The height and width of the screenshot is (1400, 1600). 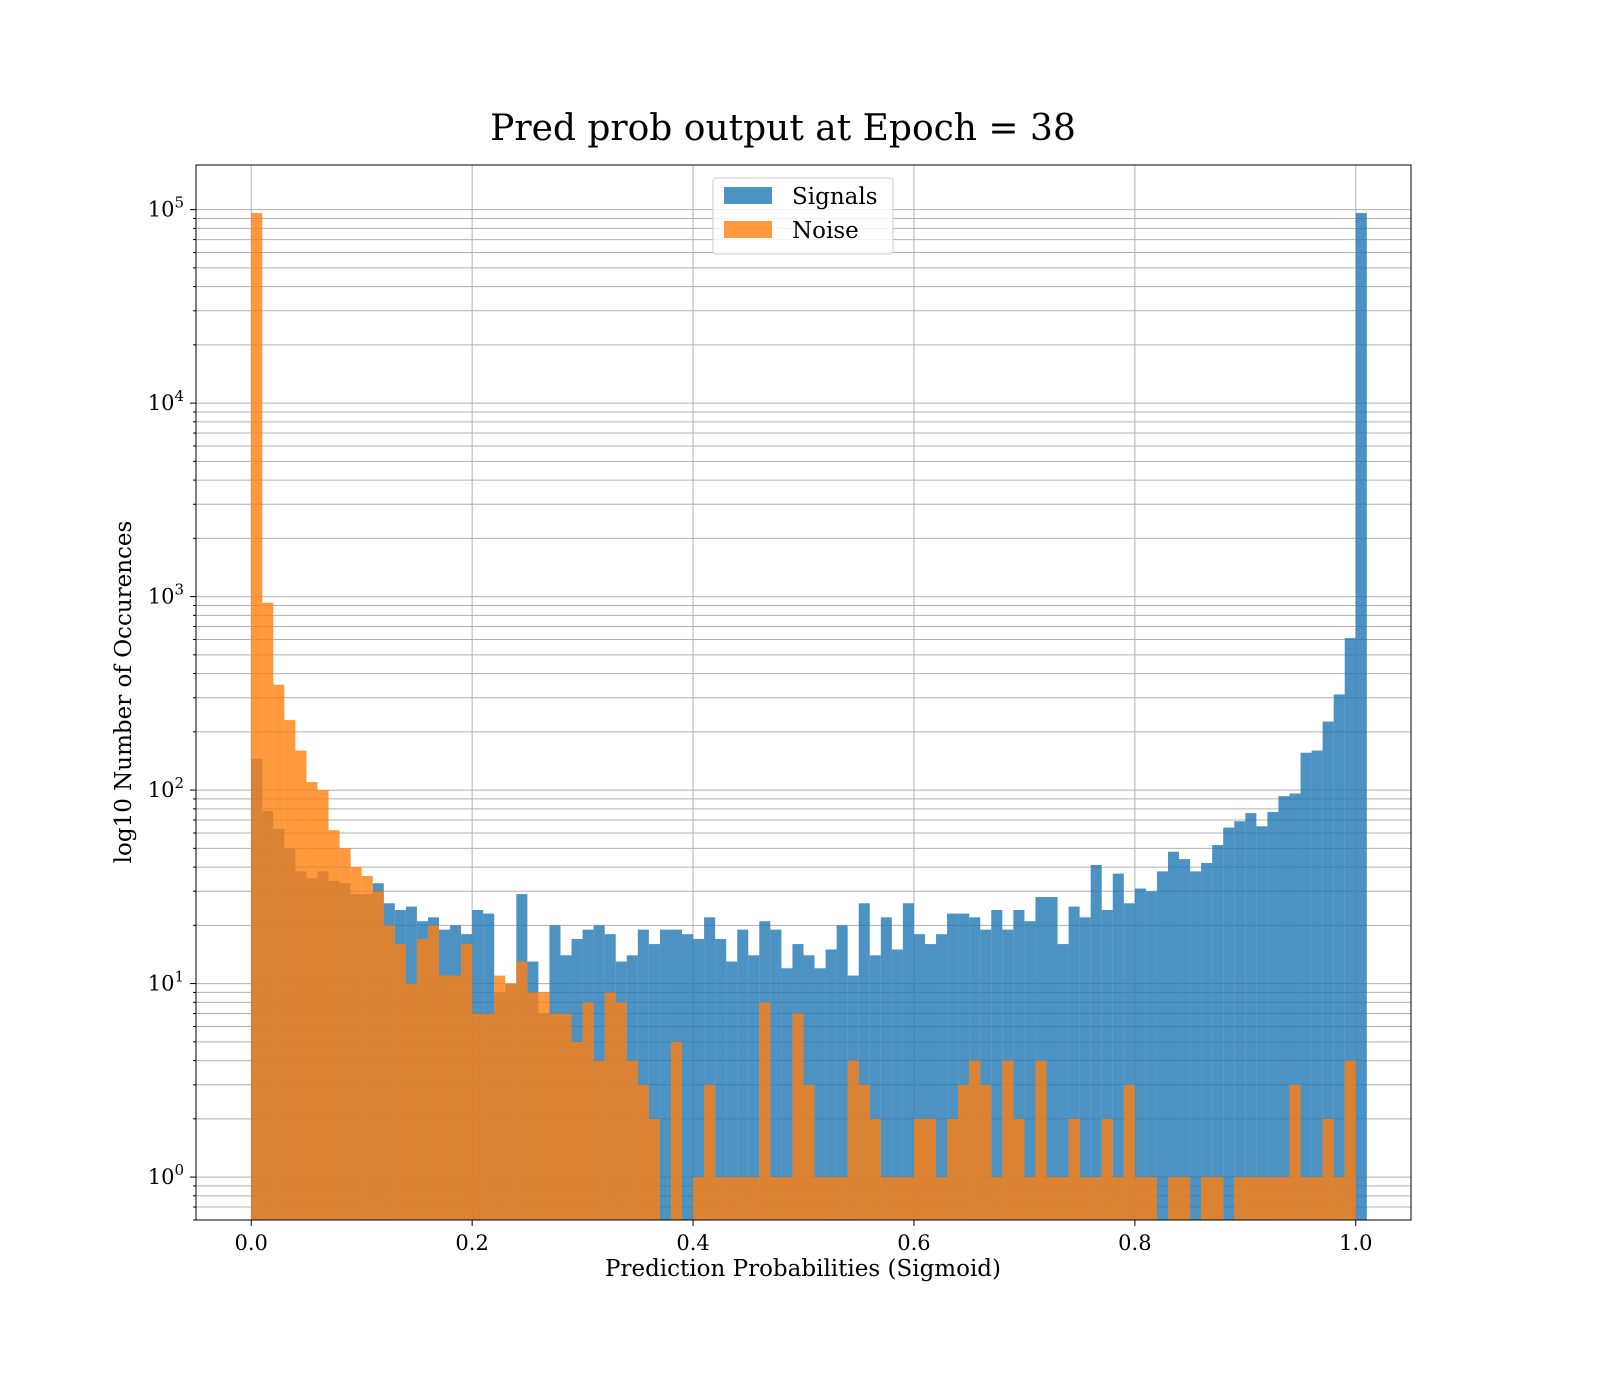 What do you see at coordinates (166, 208) in the screenshot?
I see `y-tick-label: 10⁵` at bounding box center [166, 208].